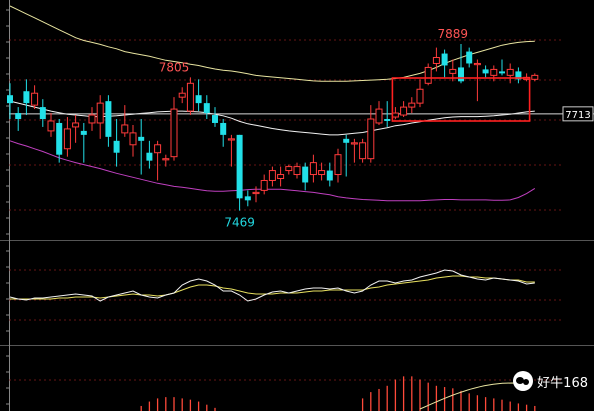  Describe the element at coordinates (453, 34) in the screenshot. I see `price-annotation: 7889` at that location.